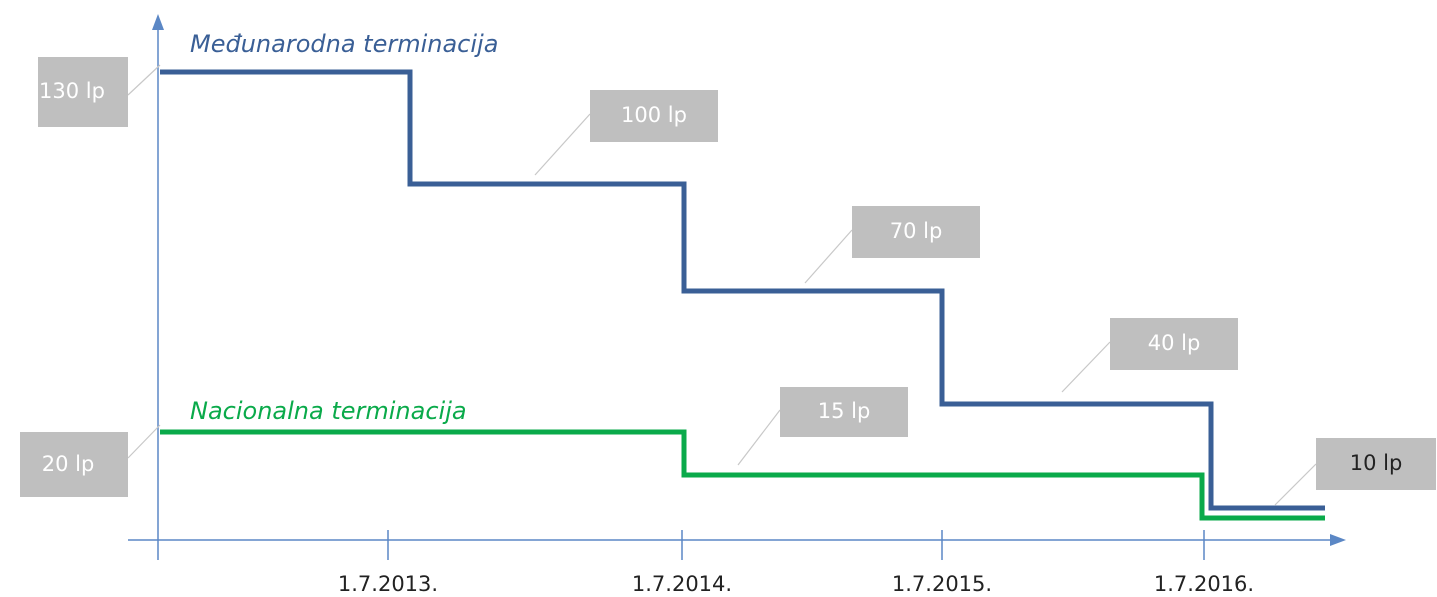 This screenshot has height=597, width=1437. I want to click on series-title: Međunarodna terminacija, so click(344, 44).